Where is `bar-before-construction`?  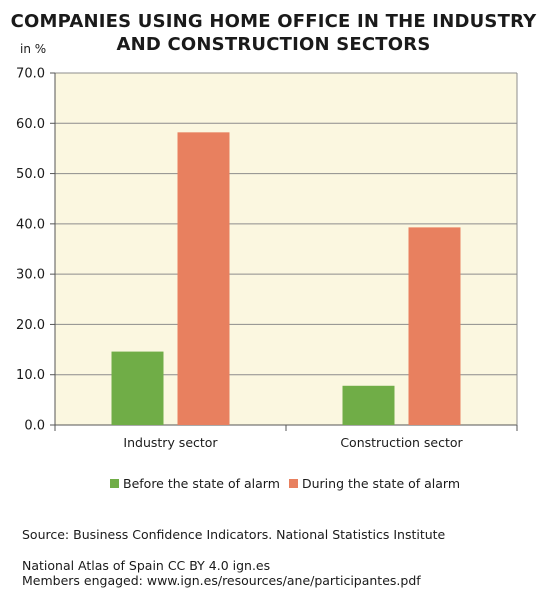 bar-before-construction is located at coordinates (368, 405).